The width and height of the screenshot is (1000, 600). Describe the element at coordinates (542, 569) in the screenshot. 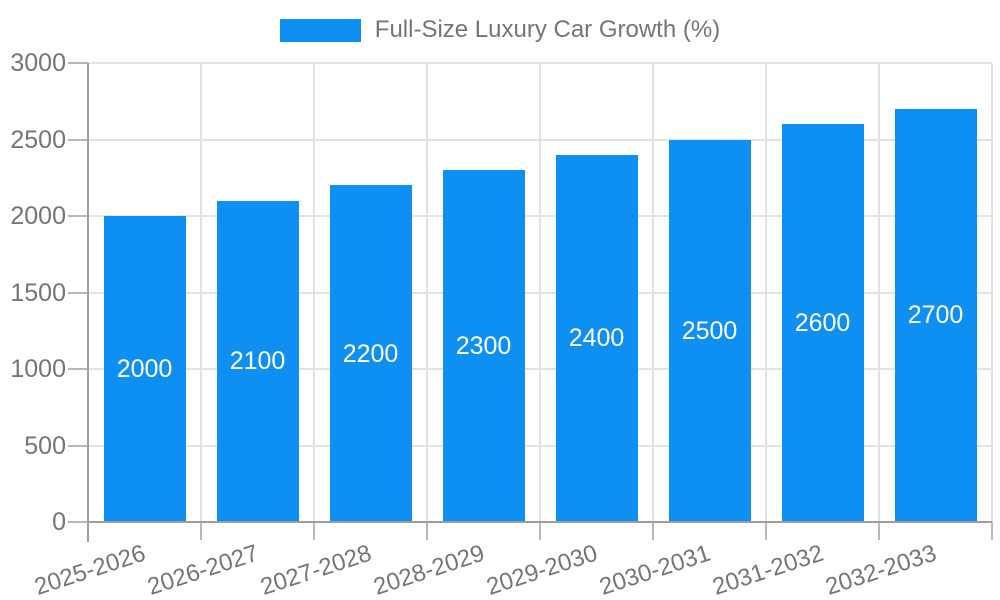

I see `x-axis-label: 2029-2030` at that location.